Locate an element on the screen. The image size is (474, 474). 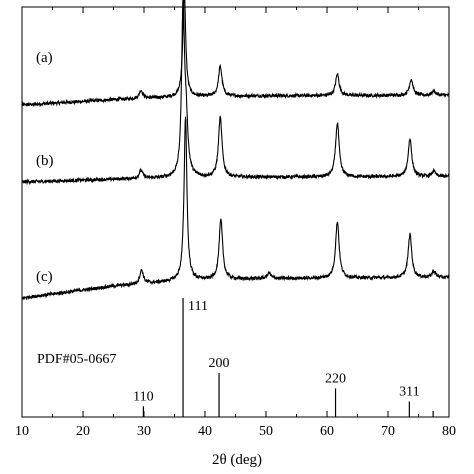
series-label: (c) is located at coordinates (44, 277).